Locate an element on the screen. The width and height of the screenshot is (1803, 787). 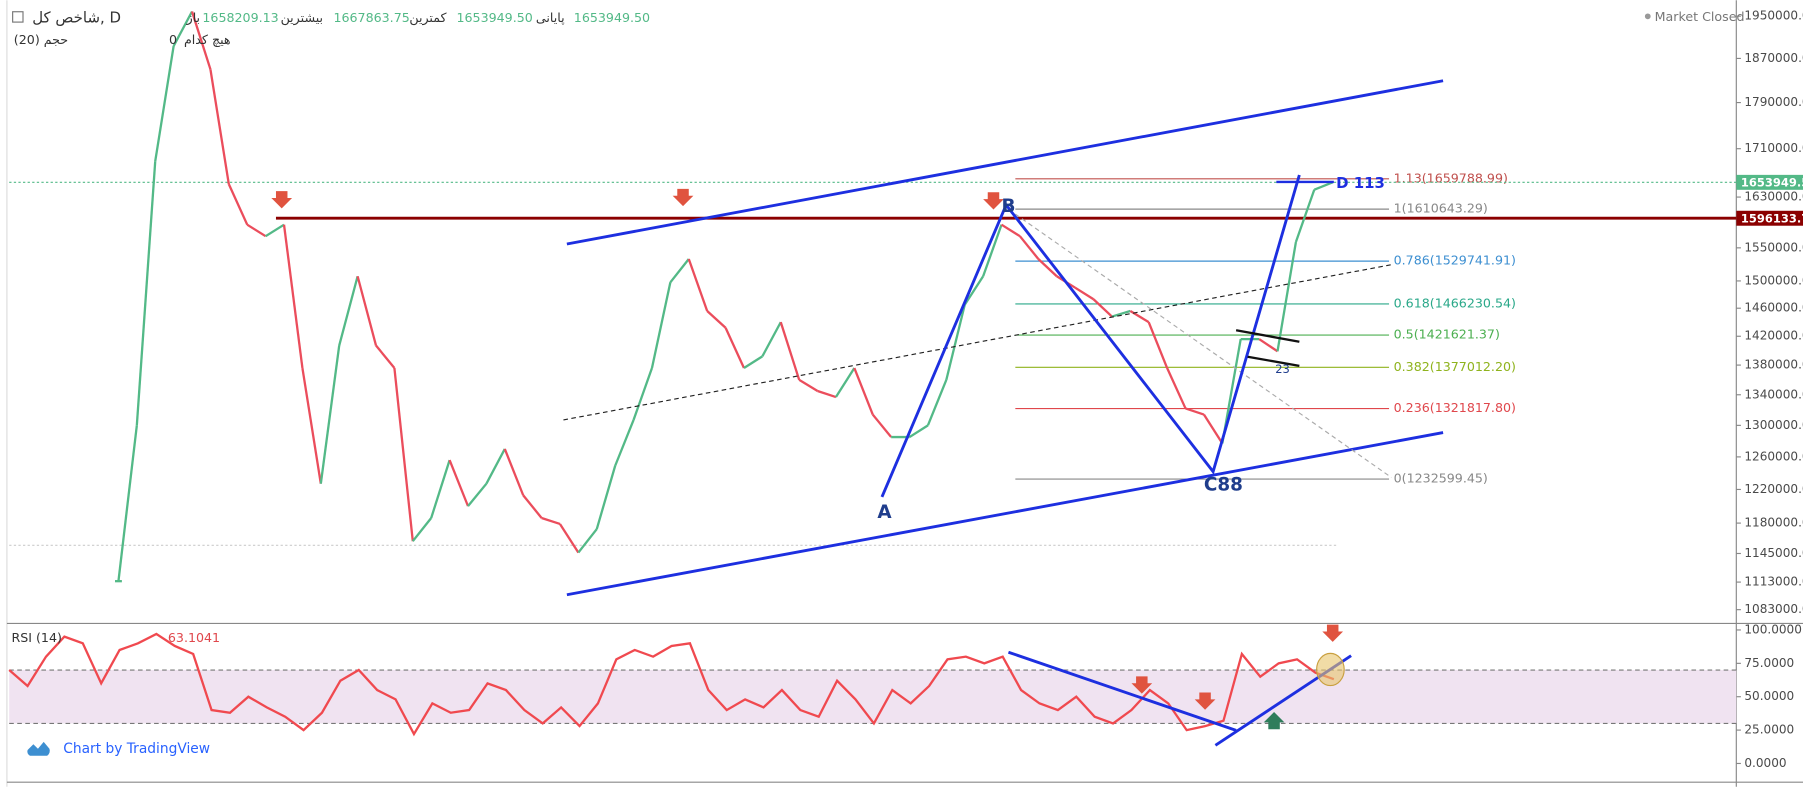
flag-bottom is located at coordinates (1273, 361).